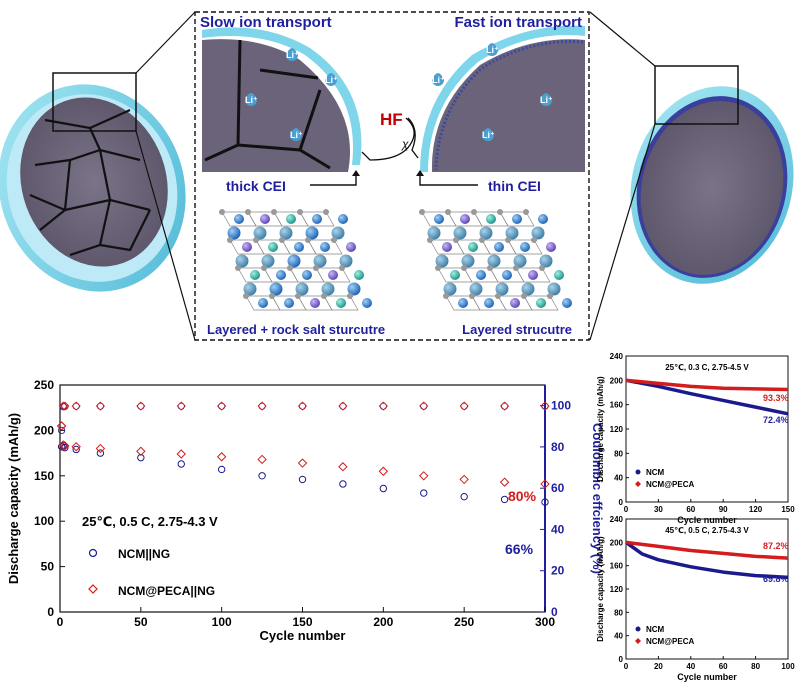 Image resolution: width=799 pixels, height=690 pixels. What do you see at coordinates (617, 356) in the screenshot?
I see `y-tick-label: 240` at bounding box center [617, 356].